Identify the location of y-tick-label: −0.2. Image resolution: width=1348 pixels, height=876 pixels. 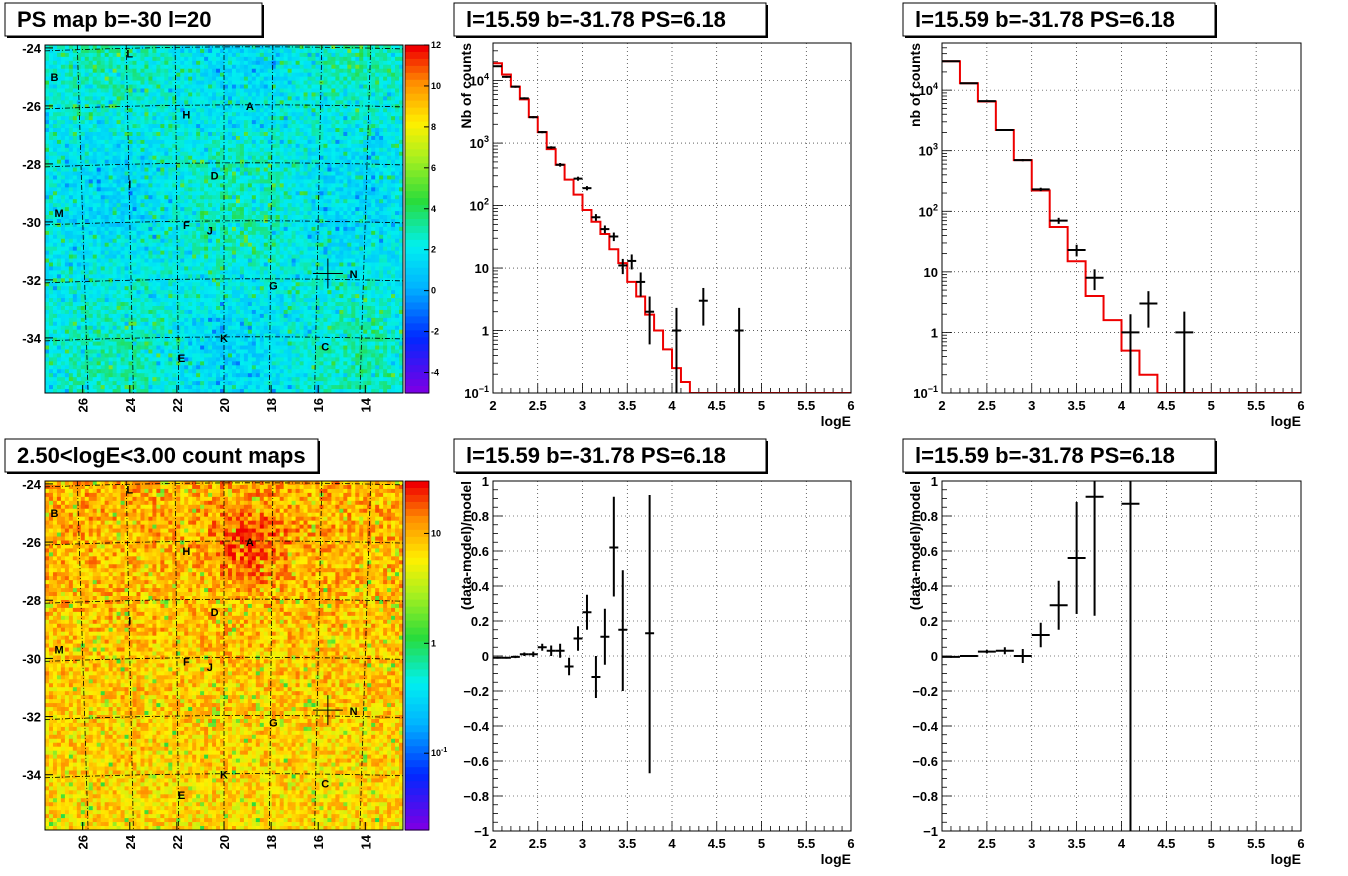
(925, 691).